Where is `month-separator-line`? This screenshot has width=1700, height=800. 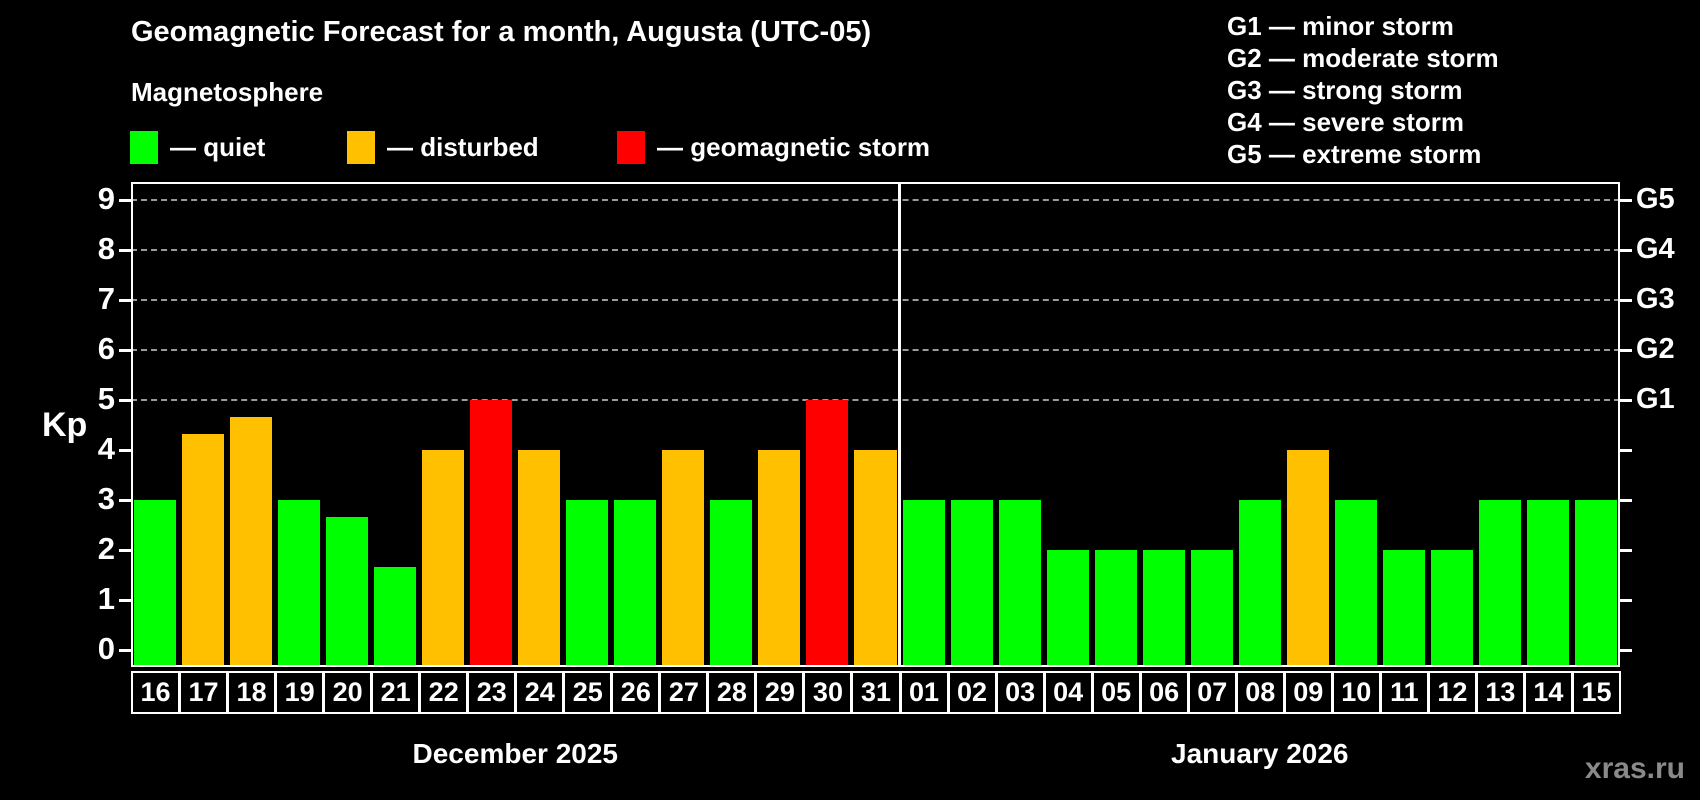
month-separator-line is located at coordinates (900, 424).